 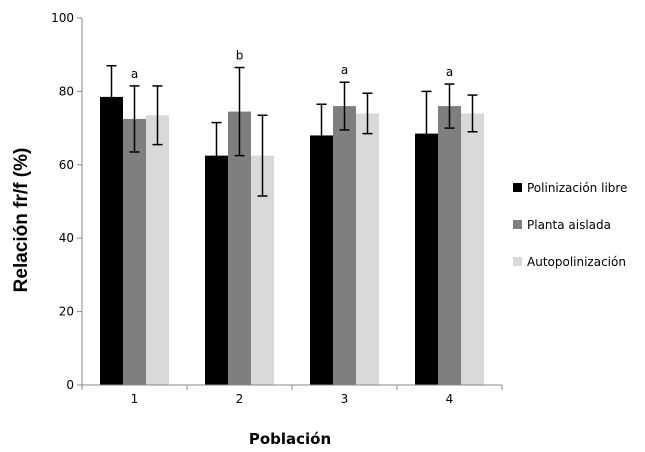 I want to click on bar-pop3-series1, so click(x=321, y=260).